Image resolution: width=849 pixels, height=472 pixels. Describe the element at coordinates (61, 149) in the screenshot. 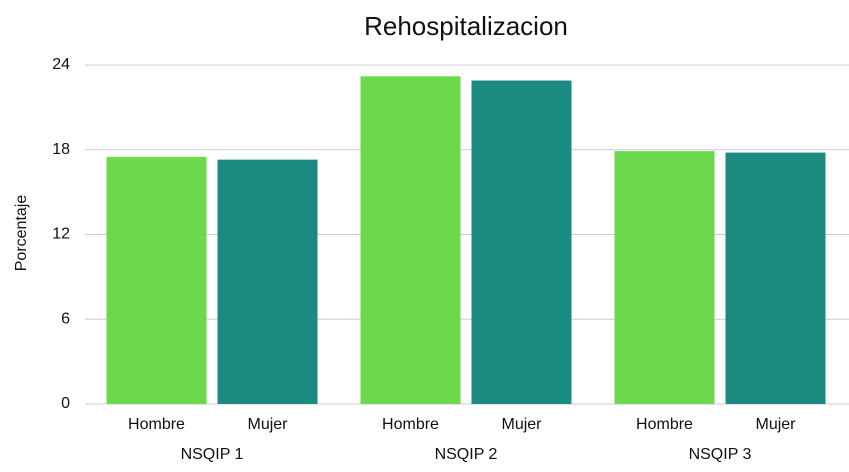

I see `y-tick-label: 18` at that location.